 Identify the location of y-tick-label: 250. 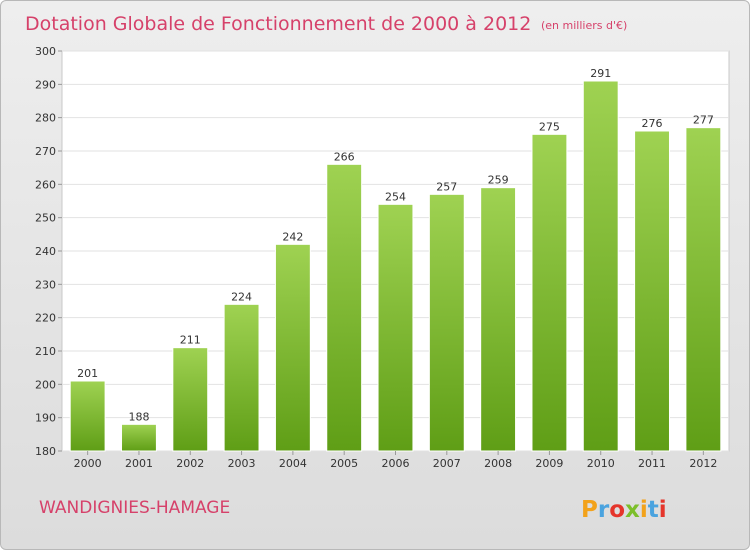
(45, 218).